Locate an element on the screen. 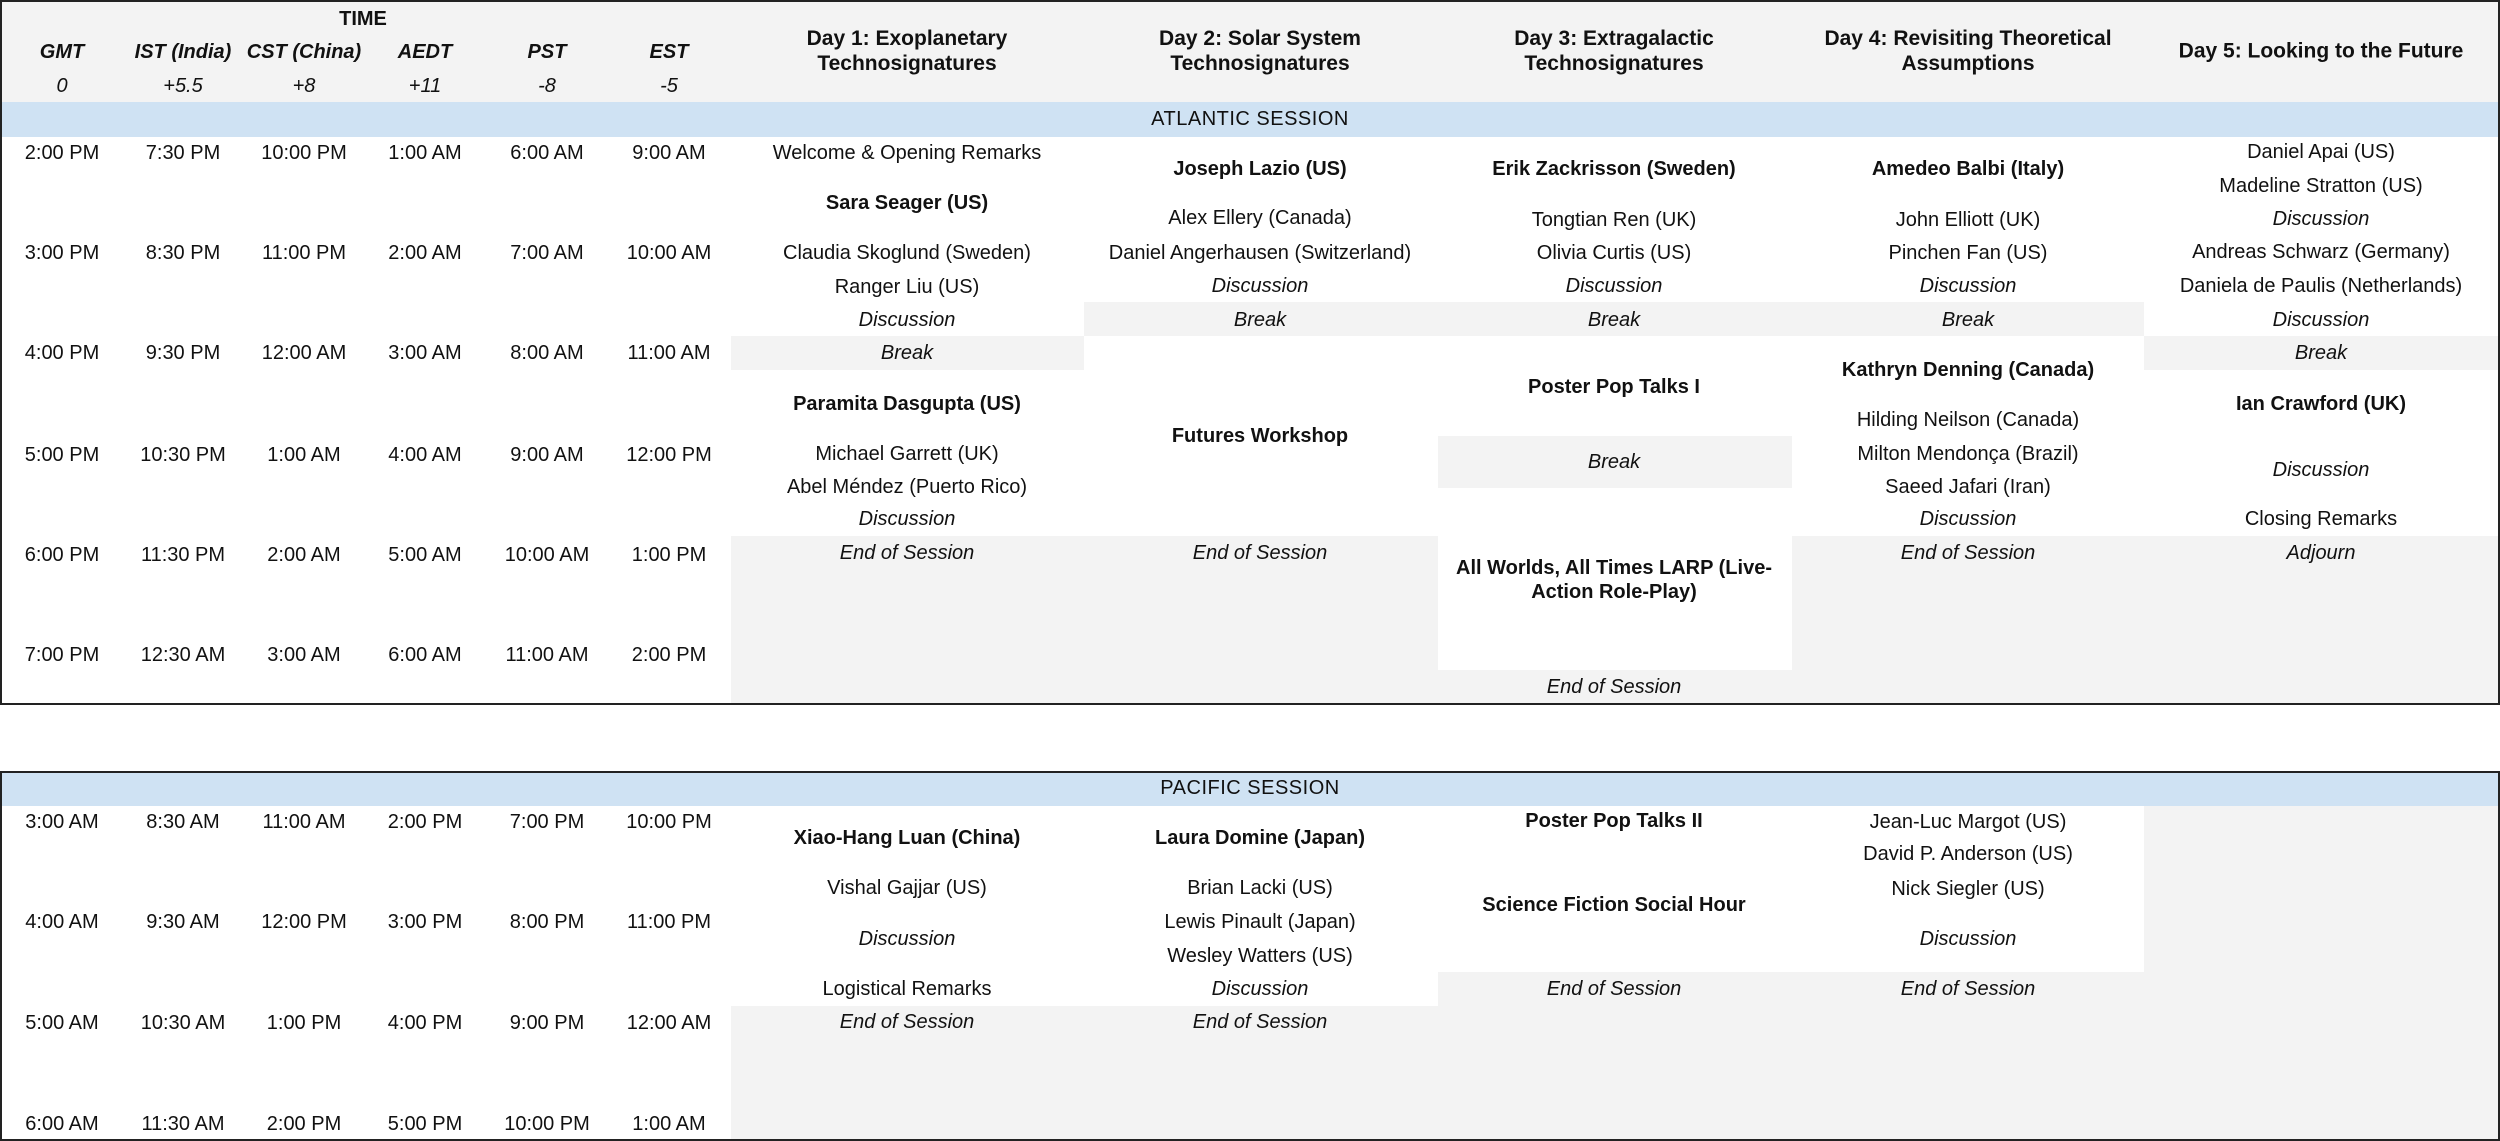 The image size is (2500, 1141). tz-offset-aedt: +11 is located at coordinates (425, 86).